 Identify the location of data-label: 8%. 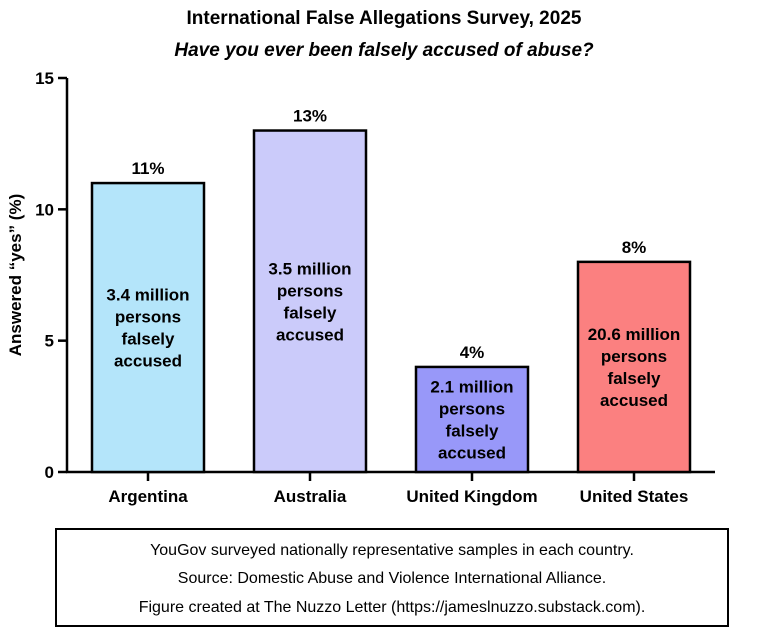
(634, 247).